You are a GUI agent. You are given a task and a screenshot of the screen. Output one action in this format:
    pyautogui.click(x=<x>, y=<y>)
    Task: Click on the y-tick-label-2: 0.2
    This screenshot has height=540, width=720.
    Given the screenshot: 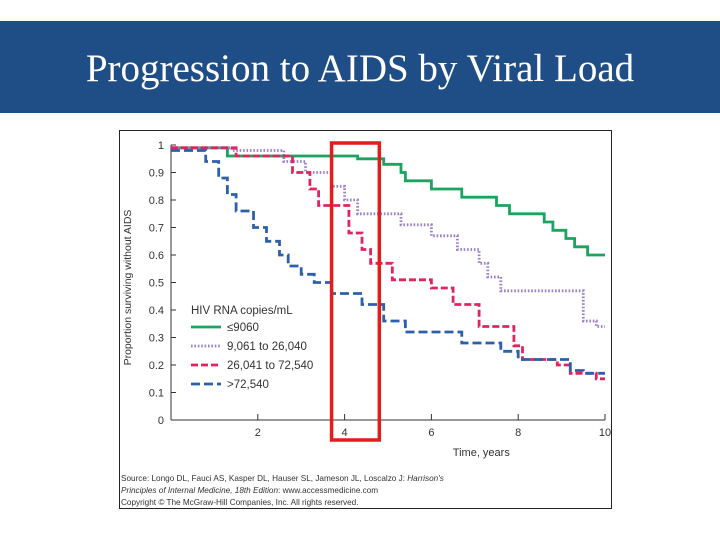 What is the action you would take?
    pyautogui.click(x=156, y=366)
    